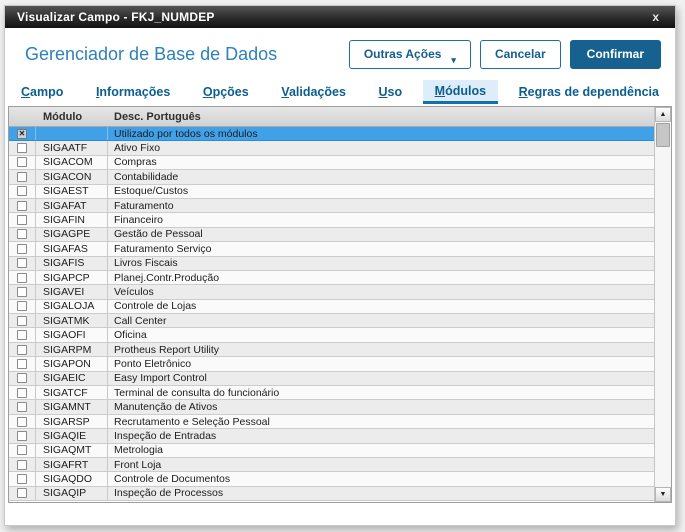 This screenshot has height=532, width=685. Describe the element at coordinates (331, 177) in the screenshot. I see `table-row: SIGACON Contabilidade` at that location.